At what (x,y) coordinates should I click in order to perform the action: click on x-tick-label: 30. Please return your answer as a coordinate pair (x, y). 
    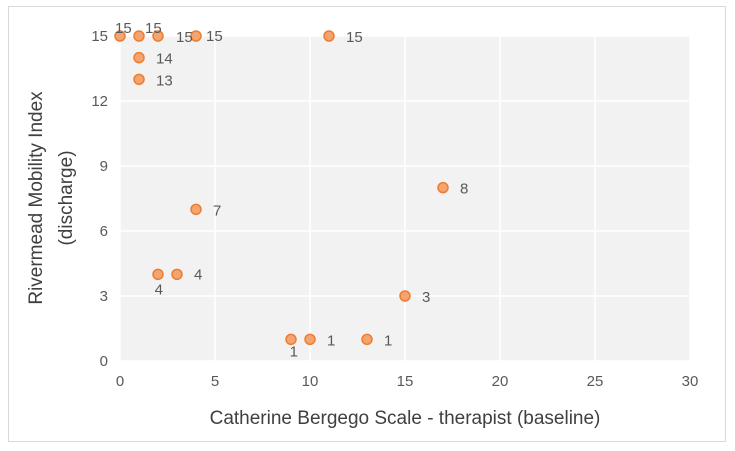
    Looking at the image, I should click on (690, 381).